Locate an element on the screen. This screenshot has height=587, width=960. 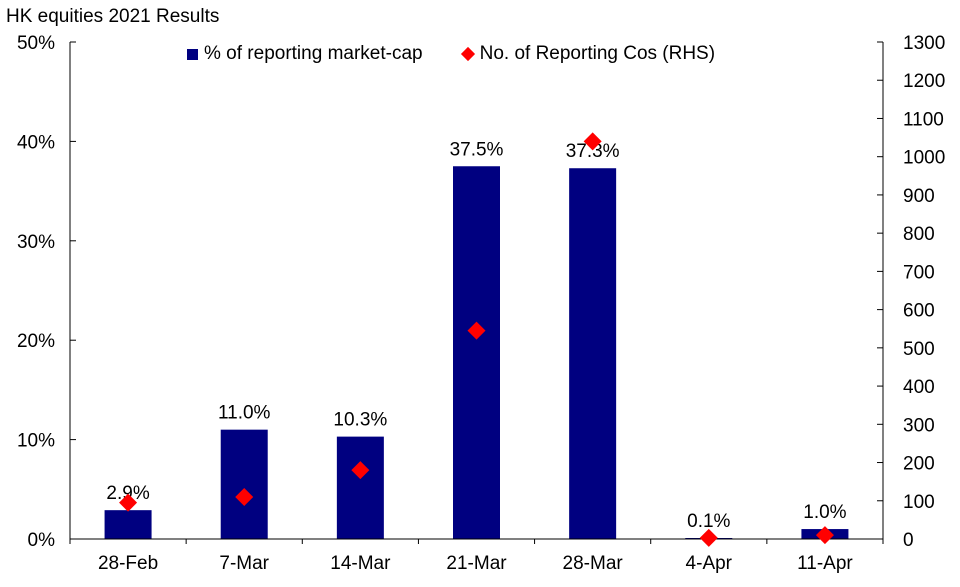
y-right-tick-label: 1000 is located at coordinates (924, 158).